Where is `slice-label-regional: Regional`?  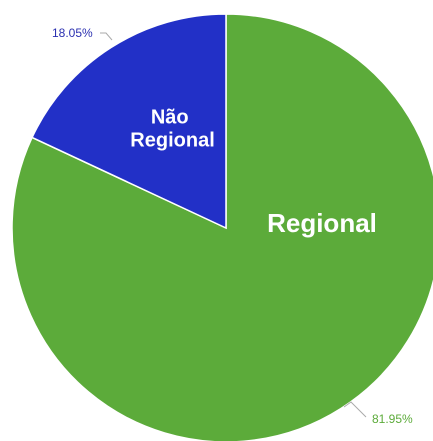 slice-label-regional: Regional is located at coordinates (322, 223).